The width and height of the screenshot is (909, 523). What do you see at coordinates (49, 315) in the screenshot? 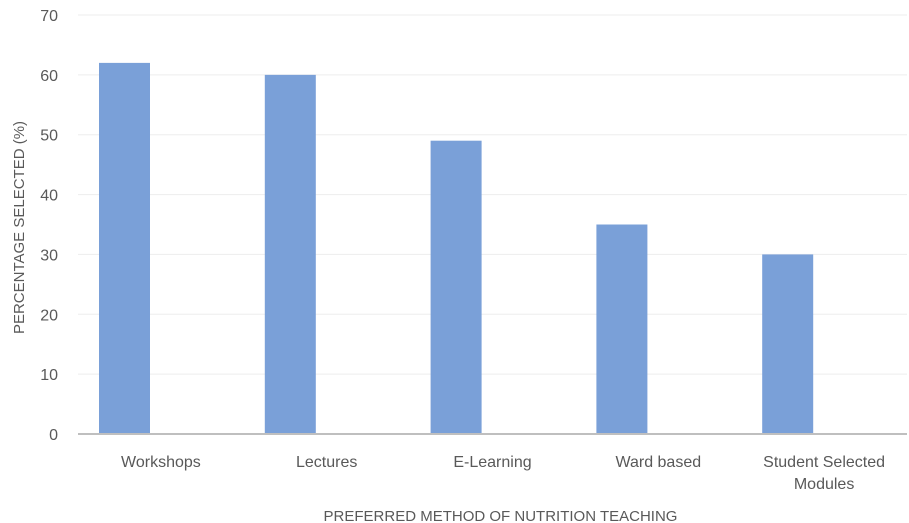
I see `y-tick-label: 20` at bounding box center [49, 315].